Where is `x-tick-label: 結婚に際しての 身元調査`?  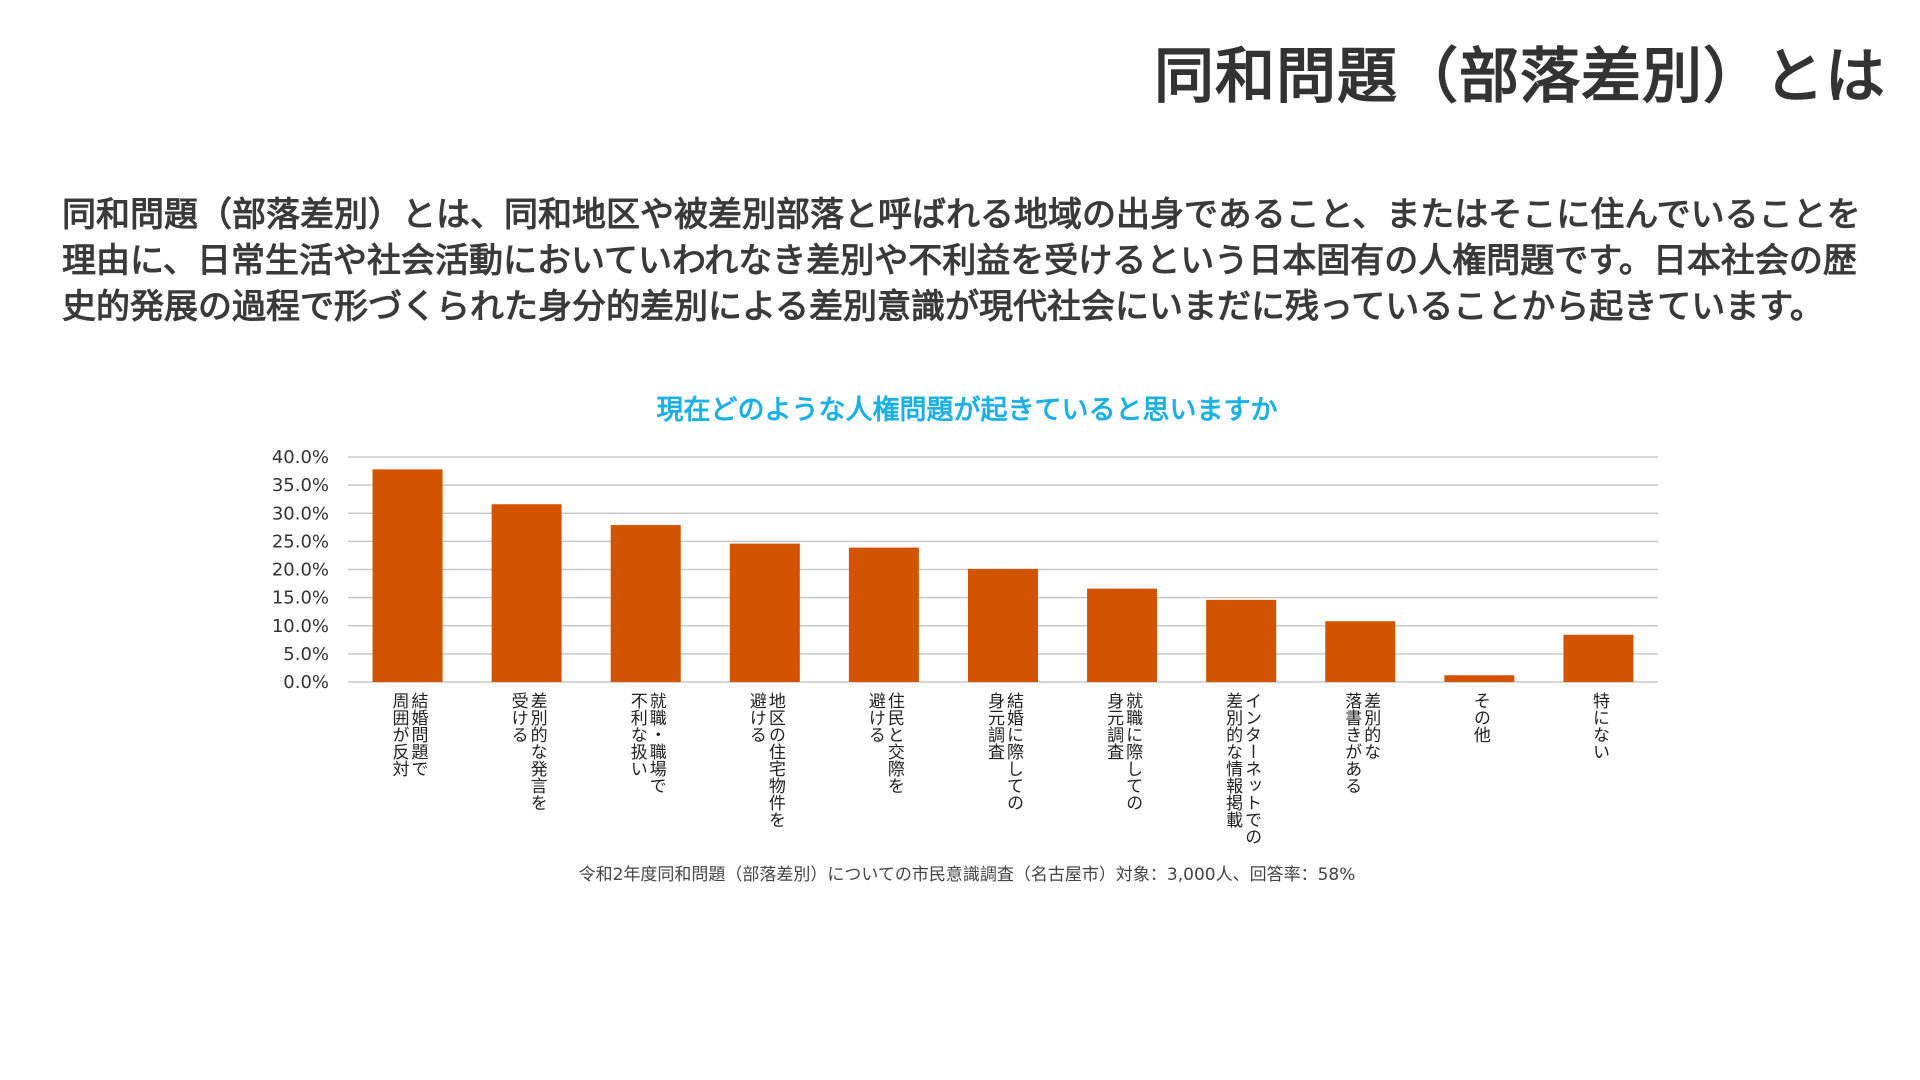
x-tick-label: 結婚に際しての 身元調査 is located at coordinates (1003, 751).